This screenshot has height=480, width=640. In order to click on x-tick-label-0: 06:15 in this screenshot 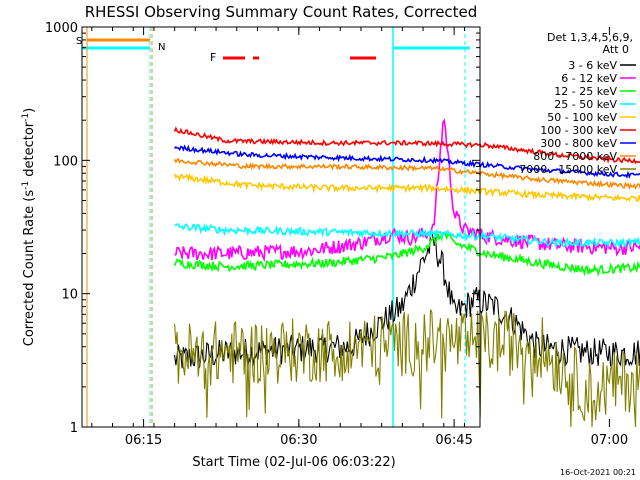, I will do `click(143, 440)`.